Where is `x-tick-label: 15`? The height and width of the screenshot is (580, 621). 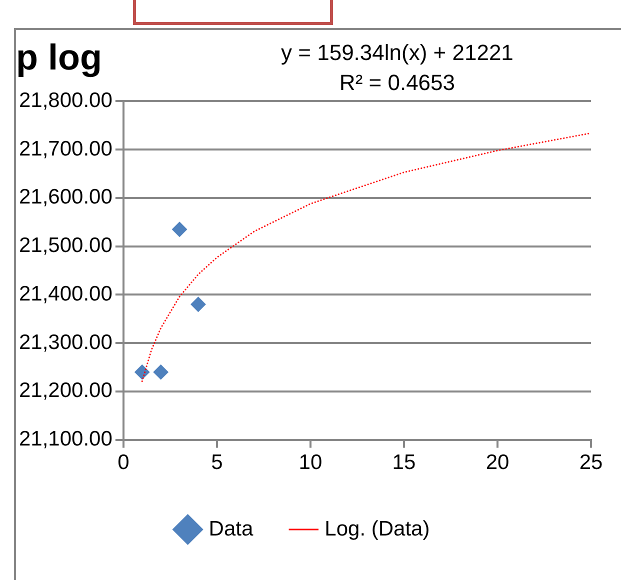
x-tick-label: 15 is located at coordinates (404, 462).